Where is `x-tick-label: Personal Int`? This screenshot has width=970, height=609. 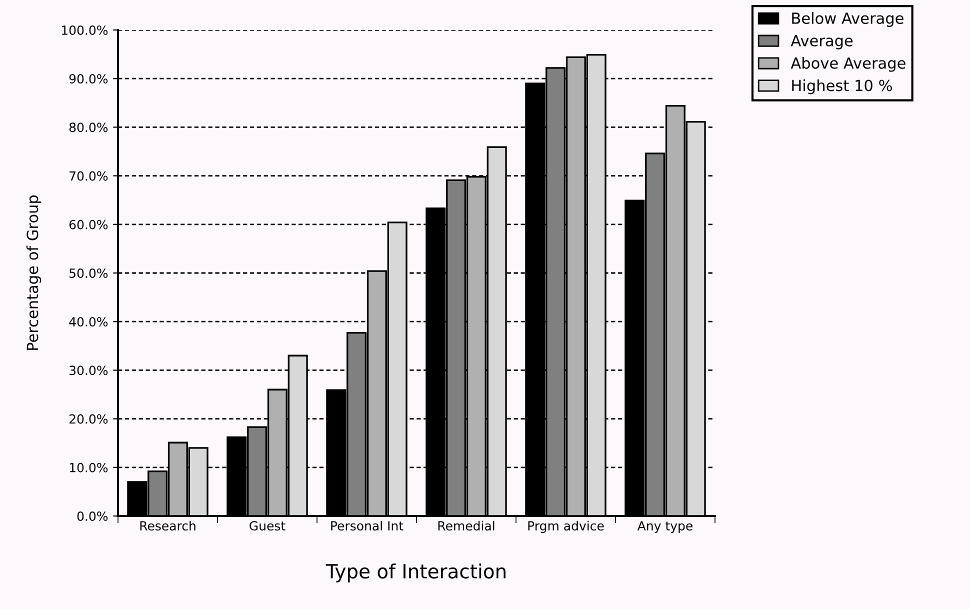
x-tick-label: Personal Int is located at coordinates (367, 525).